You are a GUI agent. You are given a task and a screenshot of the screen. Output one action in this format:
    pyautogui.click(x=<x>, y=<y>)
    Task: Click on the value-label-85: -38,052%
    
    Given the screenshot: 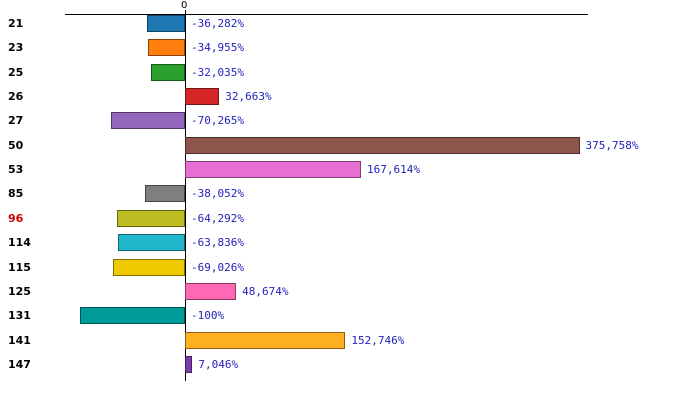 What is the action you would take?
    pyautogui.click(x=217, y=194)
    